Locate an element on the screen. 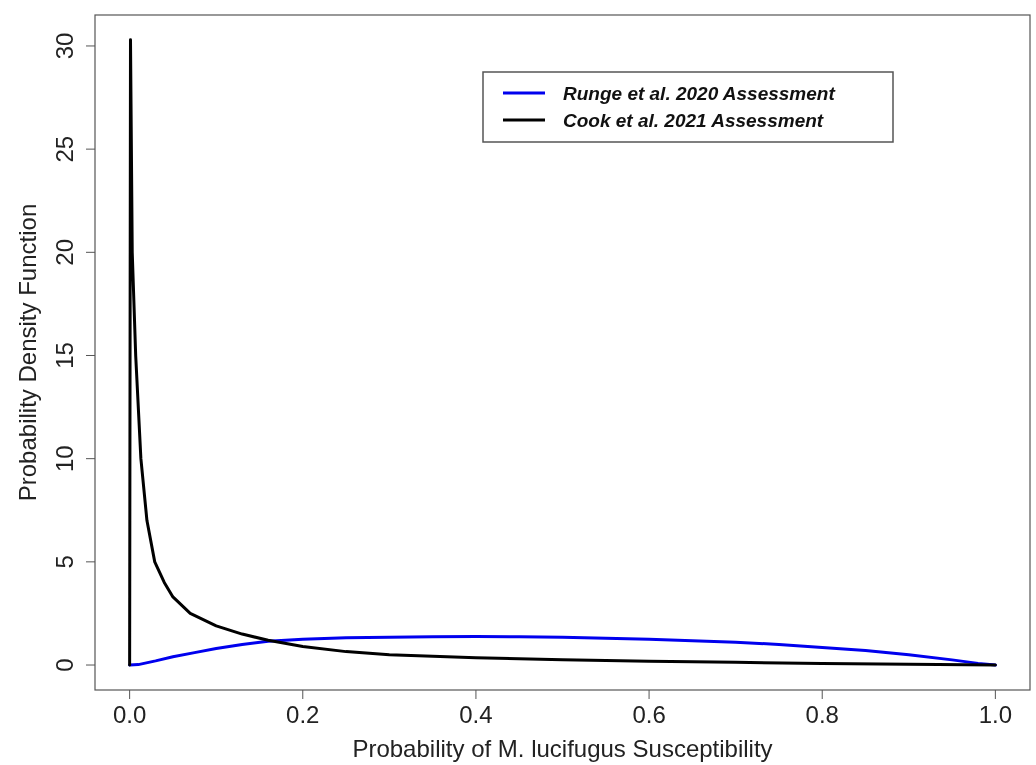 Image resolution: width=1036 pixels, height=765 pixels. x-tick-label: 0.4 is located at coordinates (476, 714).